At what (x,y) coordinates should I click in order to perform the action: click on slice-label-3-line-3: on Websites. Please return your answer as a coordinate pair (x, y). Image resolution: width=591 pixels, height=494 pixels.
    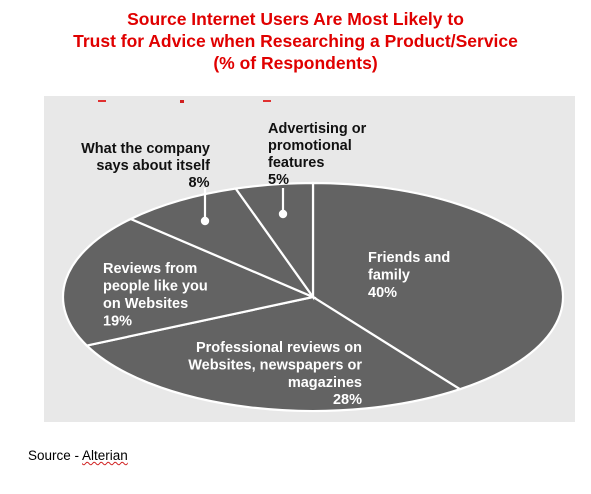
    Looking at the image, I should click on (145, 304).